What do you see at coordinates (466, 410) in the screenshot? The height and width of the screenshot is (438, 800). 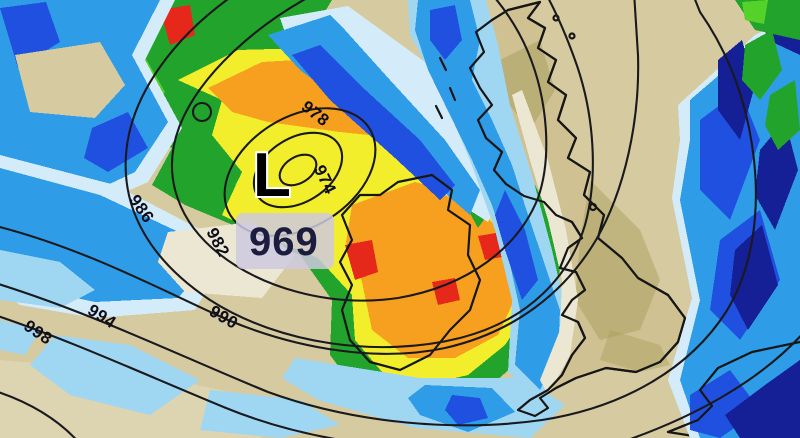 I see `rain-heavy-channel-dab` at bounding box center [466, 410].